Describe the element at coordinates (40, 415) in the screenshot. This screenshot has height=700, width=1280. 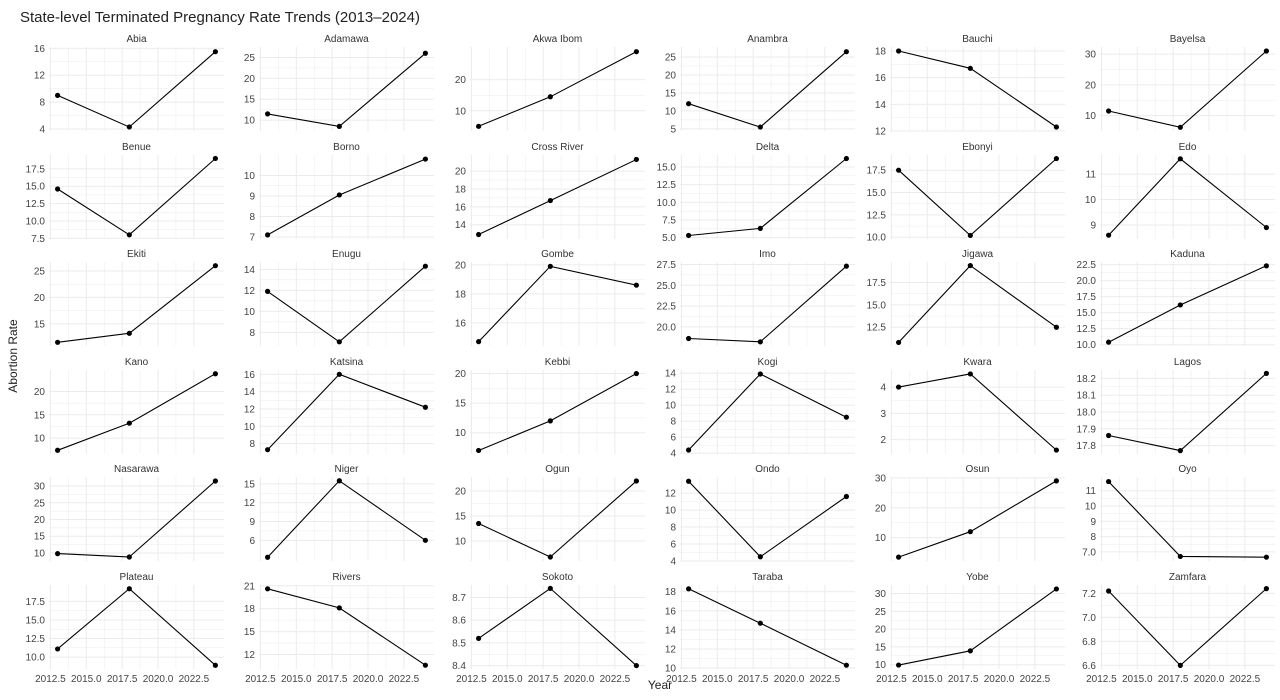
I see `panel-kano-y-tick-label: 15` at that location.